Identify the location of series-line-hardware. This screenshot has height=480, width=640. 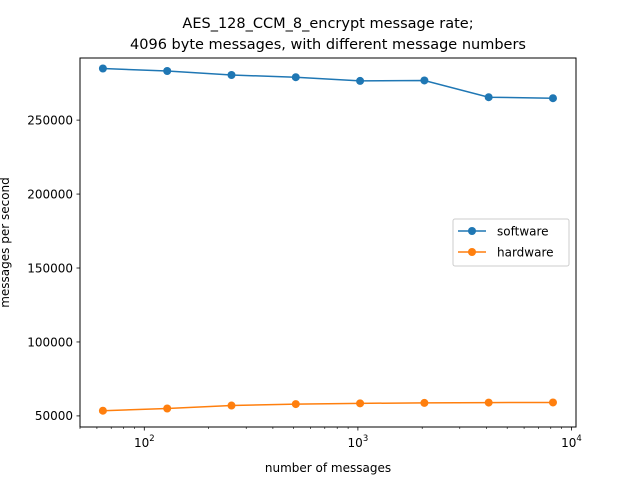
(327, 406).